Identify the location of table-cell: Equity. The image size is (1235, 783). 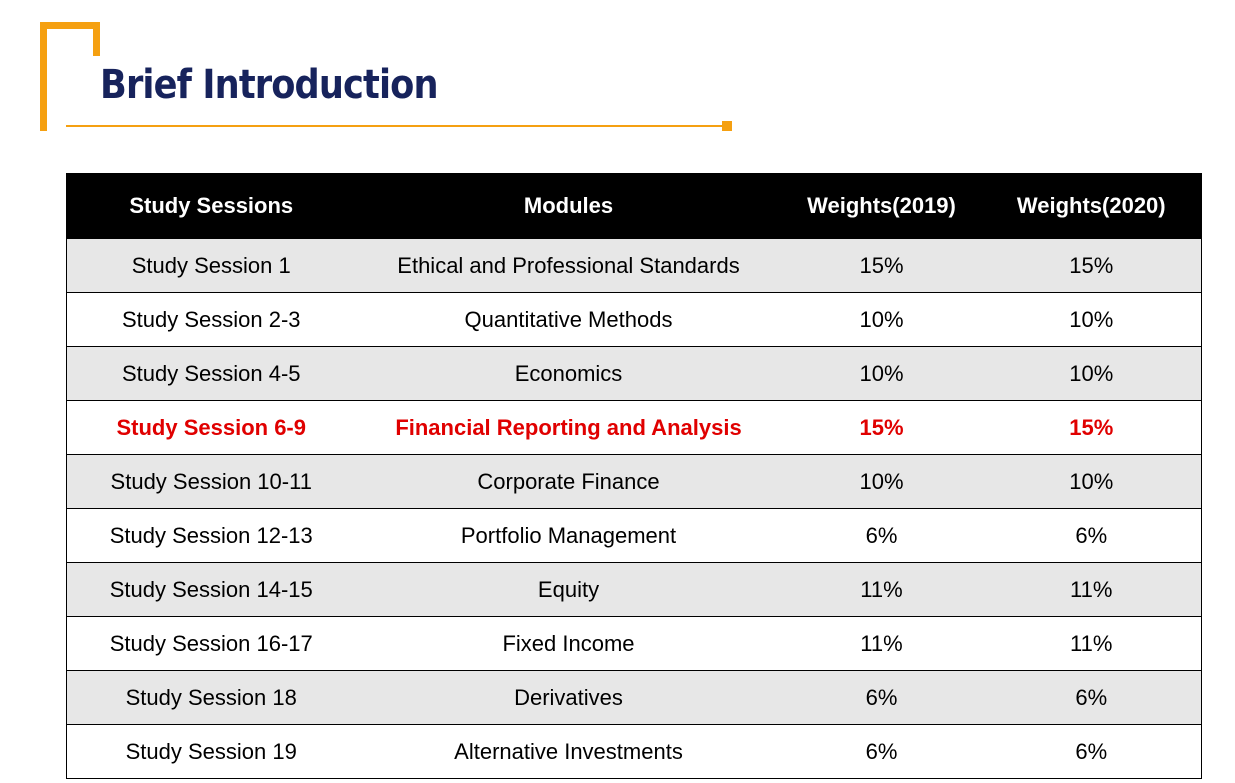
(568, 589).